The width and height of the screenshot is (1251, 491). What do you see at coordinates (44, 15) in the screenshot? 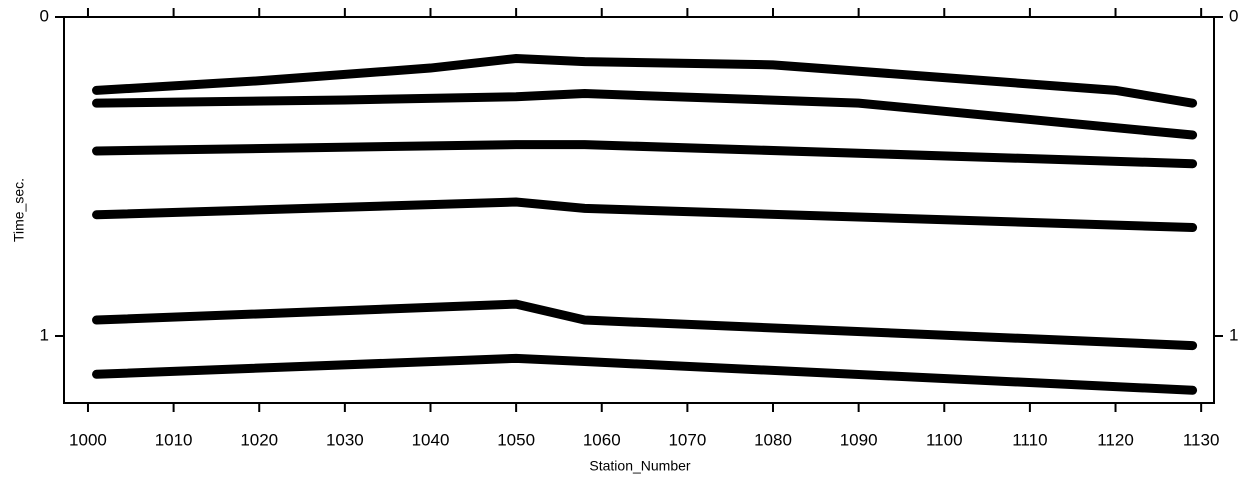
I see `y-tick-label: 0` at bounding box center [44, 15].